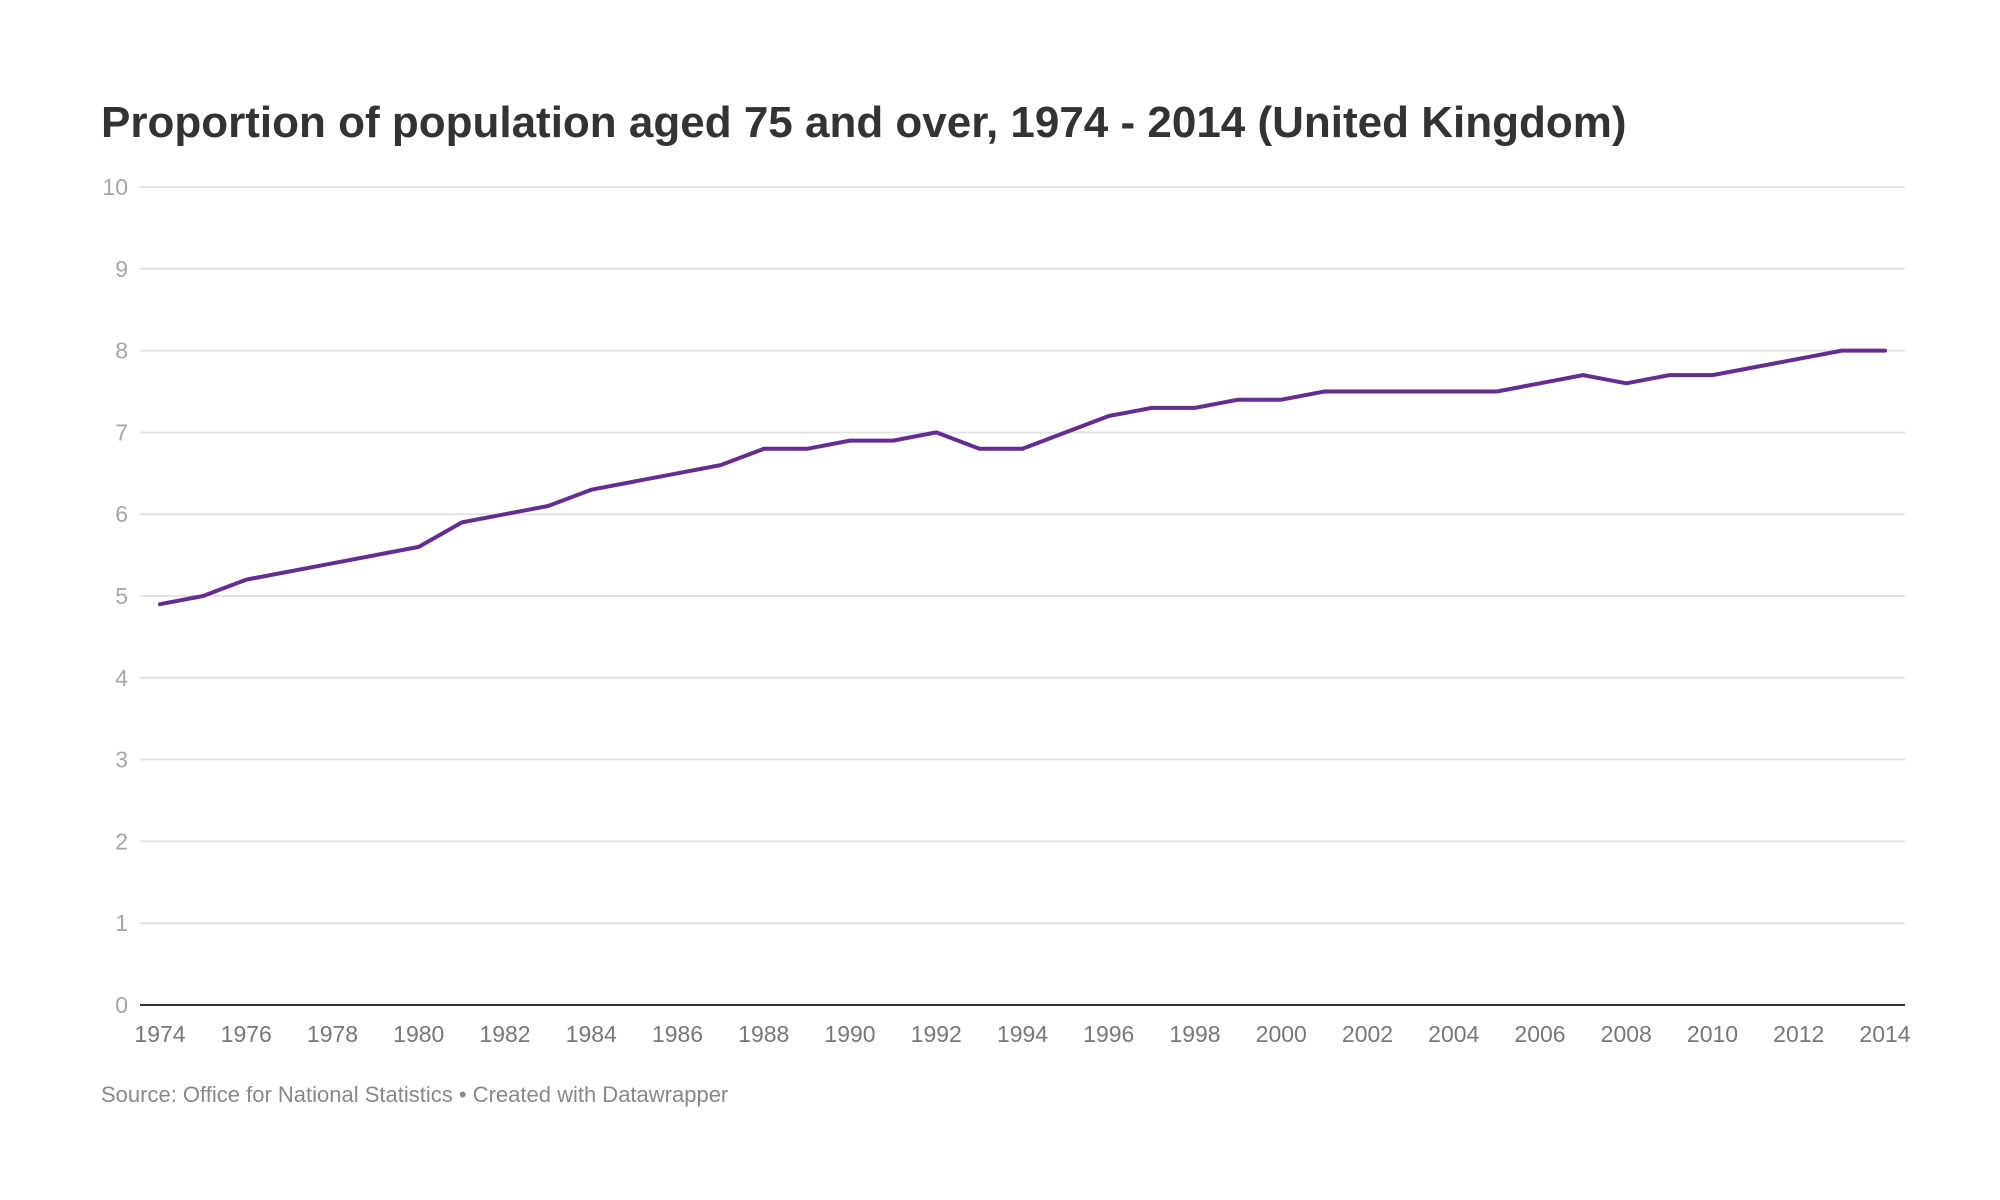 The height and width of the screenshot is (1200, 2000). What do you see at coordinates (849, 1034) in the screenshot?
I see `x-tick-label: 1990` at bounding box center [849, 1034].